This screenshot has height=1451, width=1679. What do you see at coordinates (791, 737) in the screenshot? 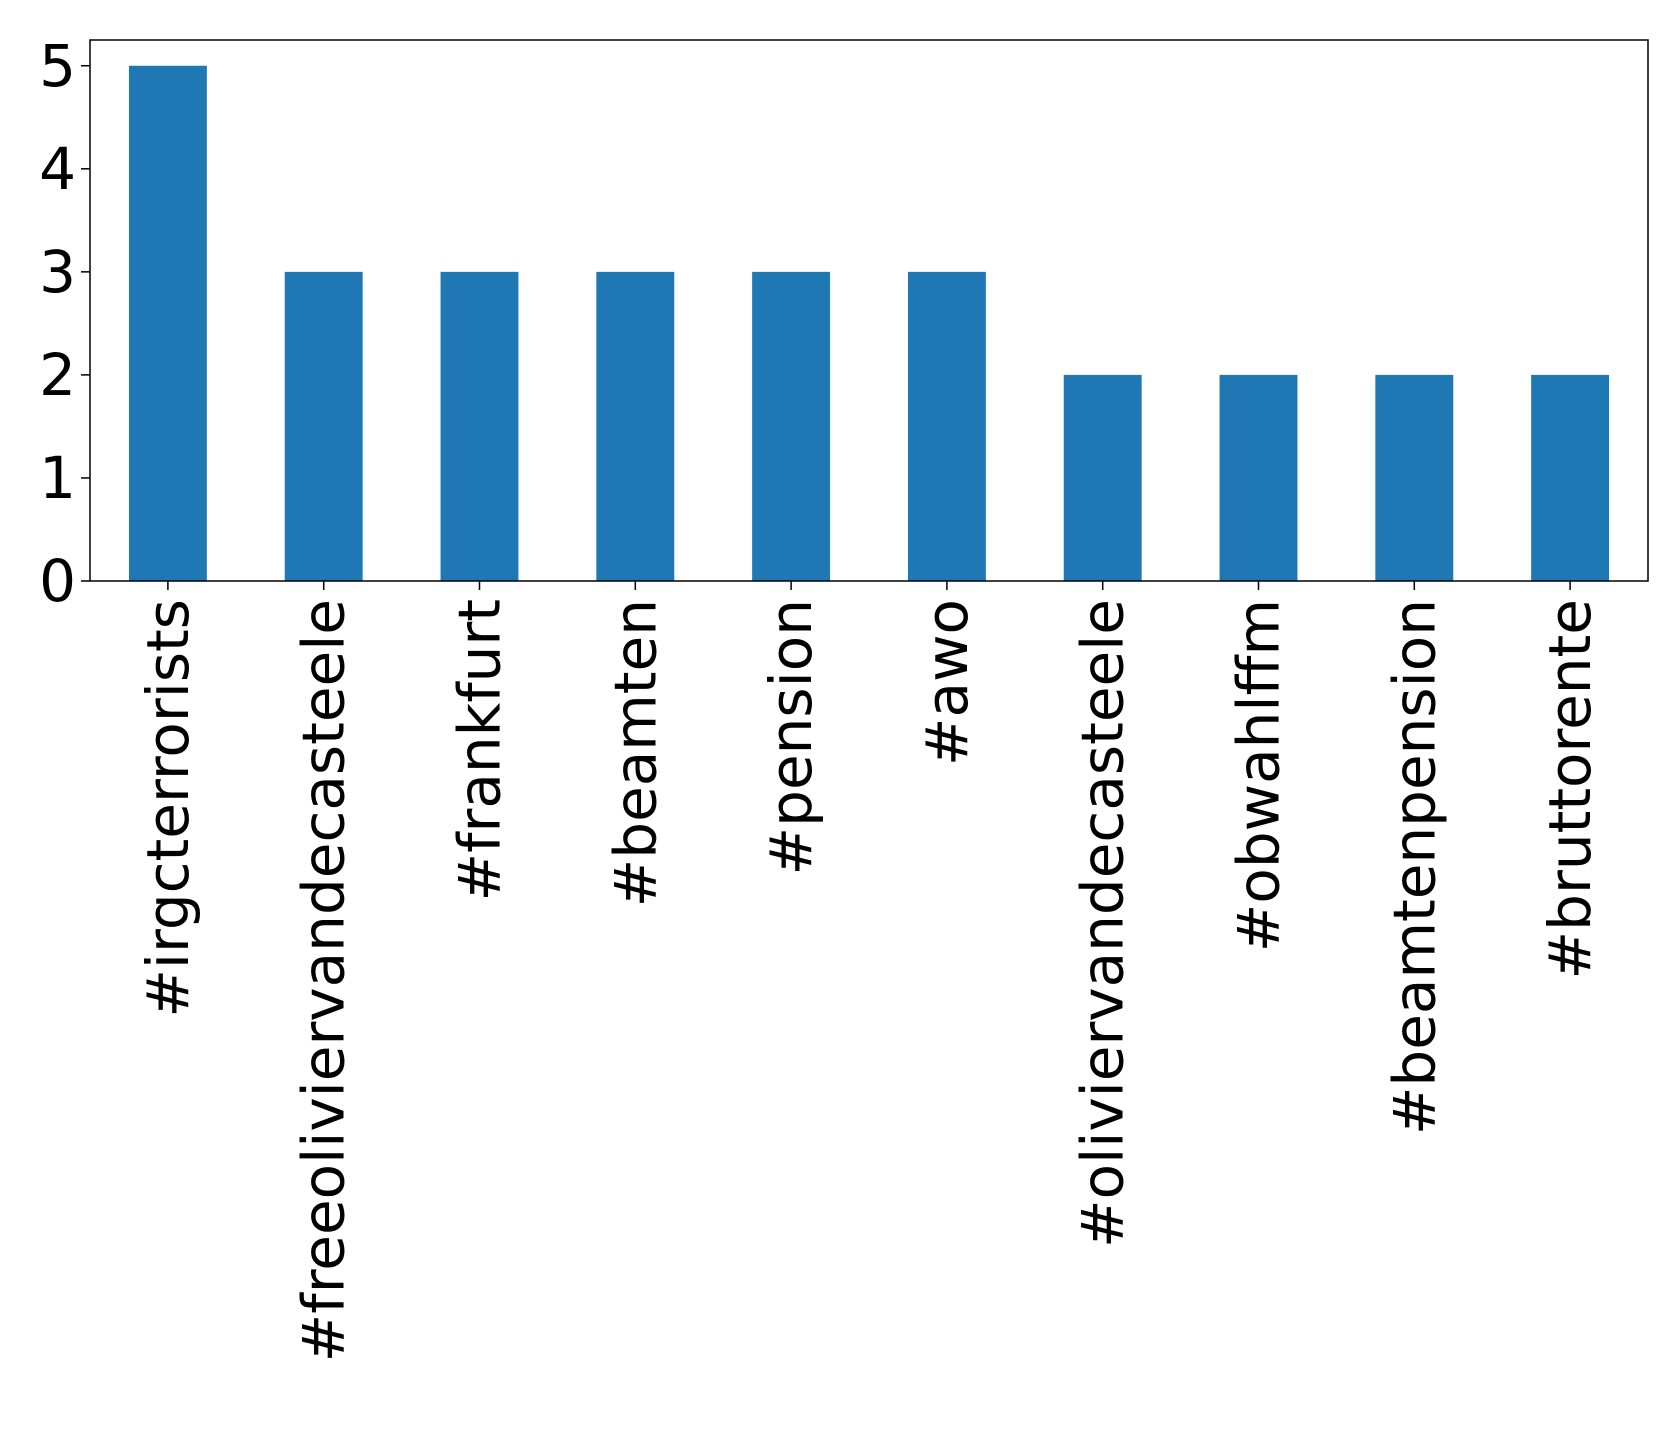
I see `x-tick-label: #pension` at bounding box center [791, 737].